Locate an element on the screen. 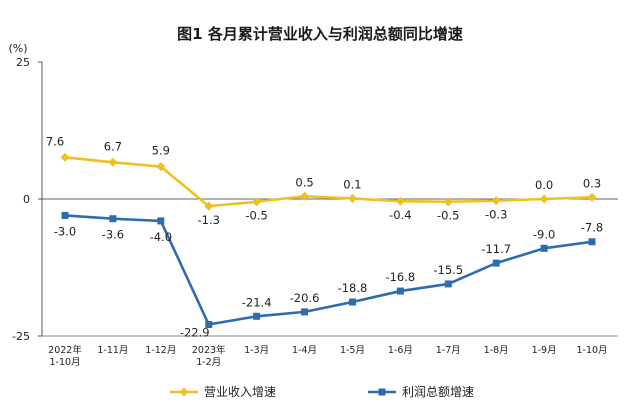 Image resolution: width=640 pixels, height=409 pixels. legend-profit-marker is located at coordinates (382, 392).